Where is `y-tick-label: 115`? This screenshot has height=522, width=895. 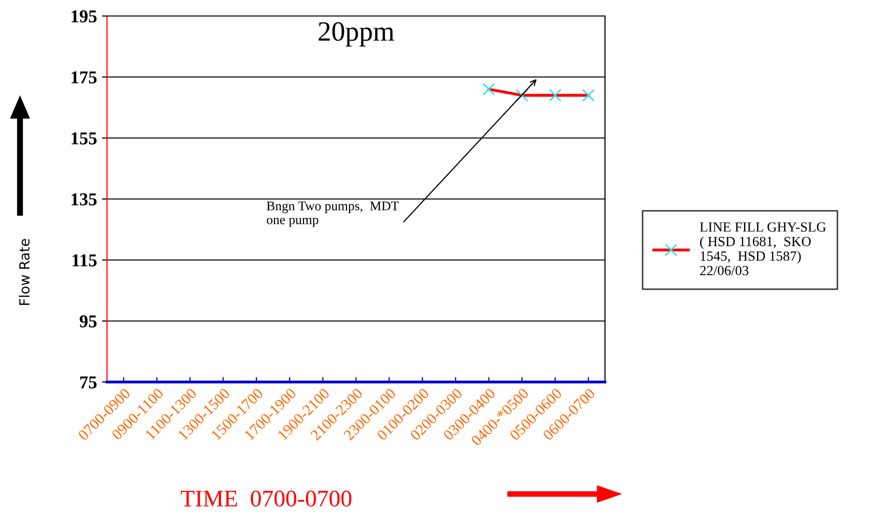
y-tick-label: 115 is located at coordinates (84, 260).